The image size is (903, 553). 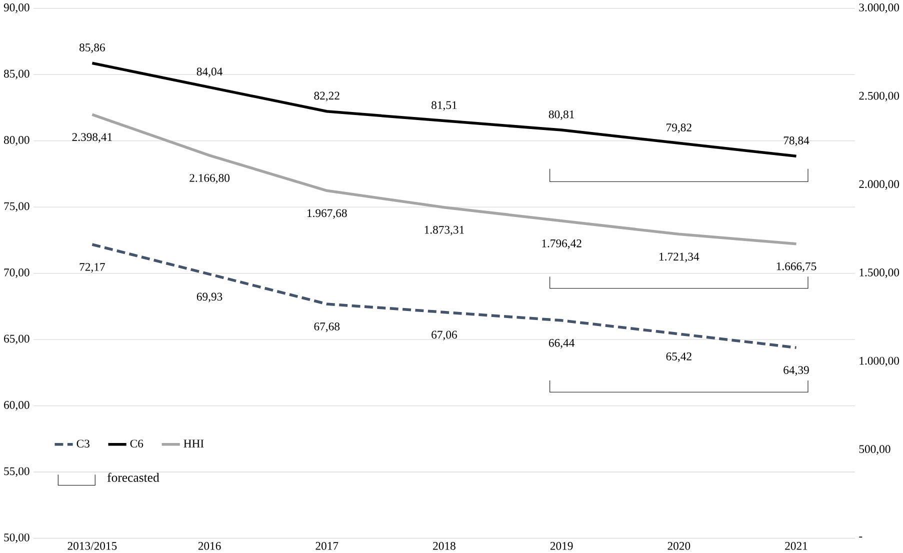 What do you see at coordinates (17, 339) in the screenshot?
I see `y-tick-label: 65,00` at bounding box center [17, 339].